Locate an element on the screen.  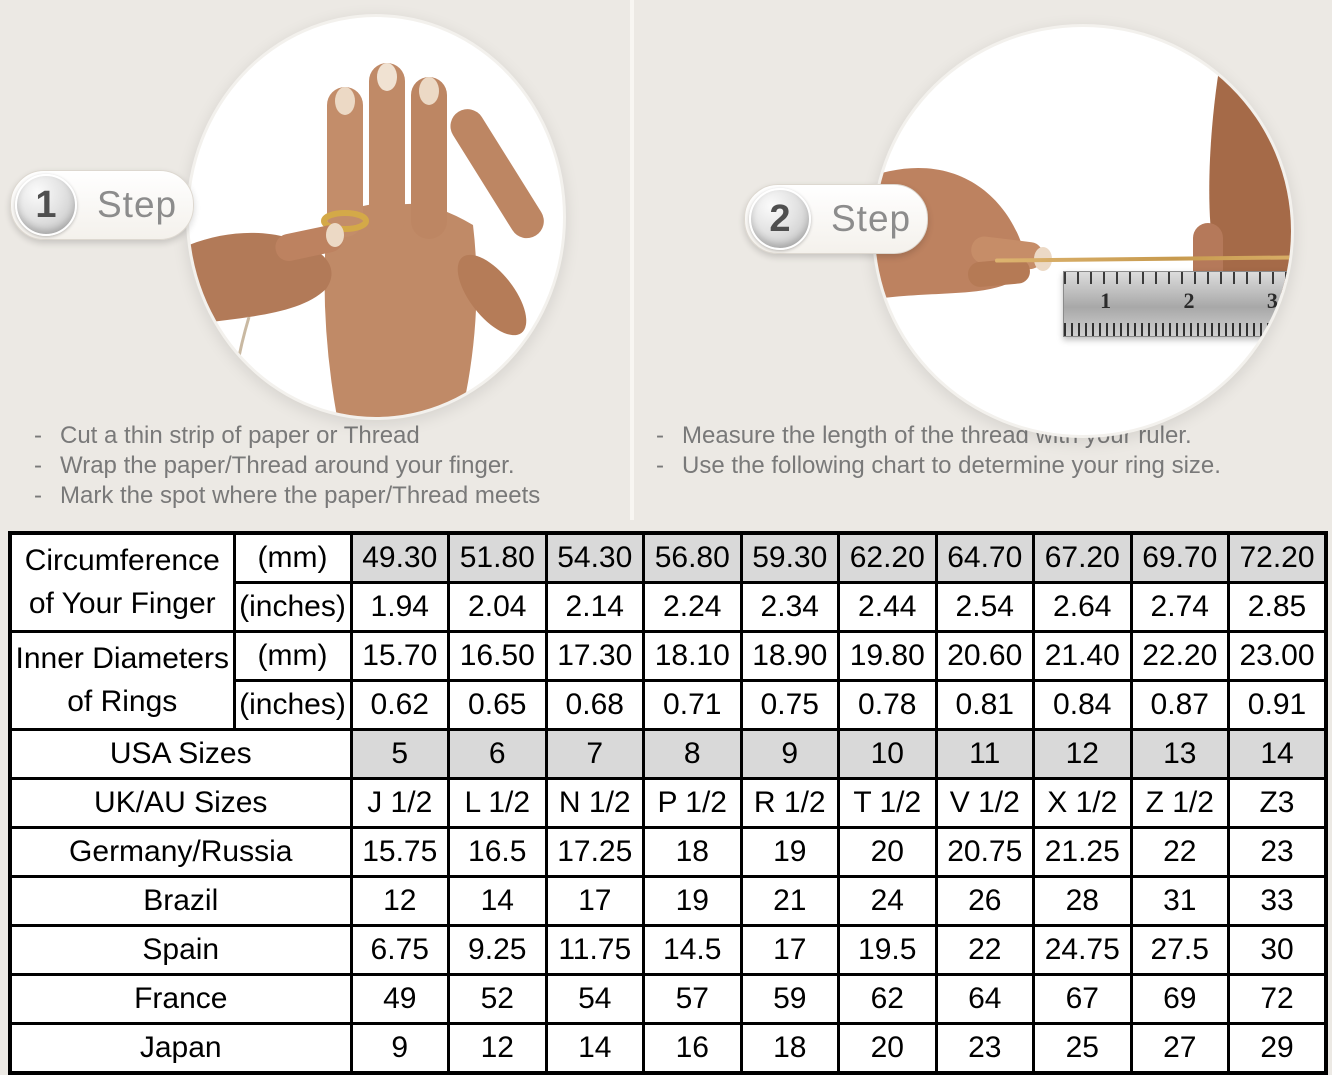
chart-unit-label: (mm) is located at coordinates (292, 557).